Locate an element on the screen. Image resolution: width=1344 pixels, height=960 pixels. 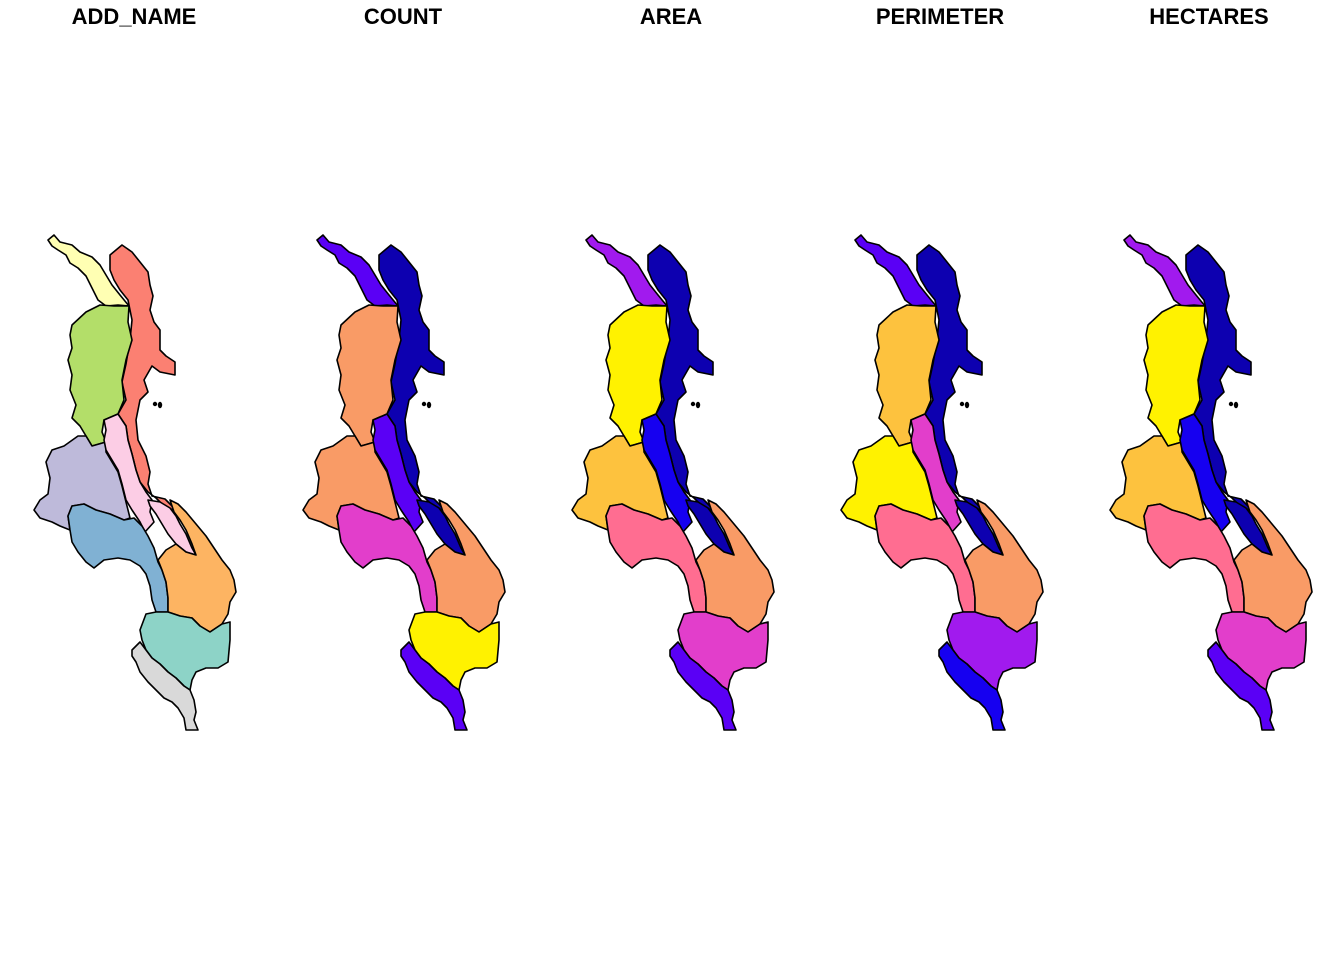
panel-title-add-name: ADD_NAME is located at coordinates (134, 16).